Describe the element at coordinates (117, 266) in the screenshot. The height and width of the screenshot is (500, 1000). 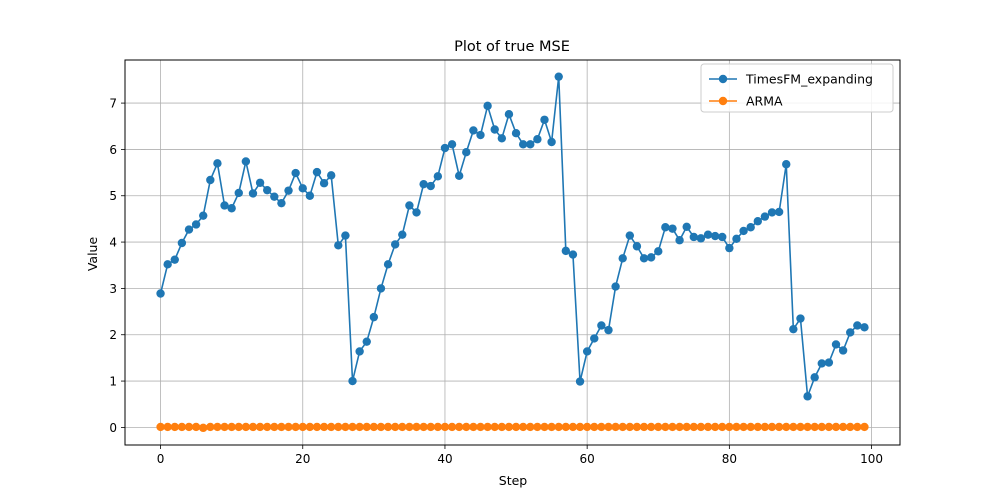
I see `y-axis: 0 1 2 3 4 5 6 7` at that location.